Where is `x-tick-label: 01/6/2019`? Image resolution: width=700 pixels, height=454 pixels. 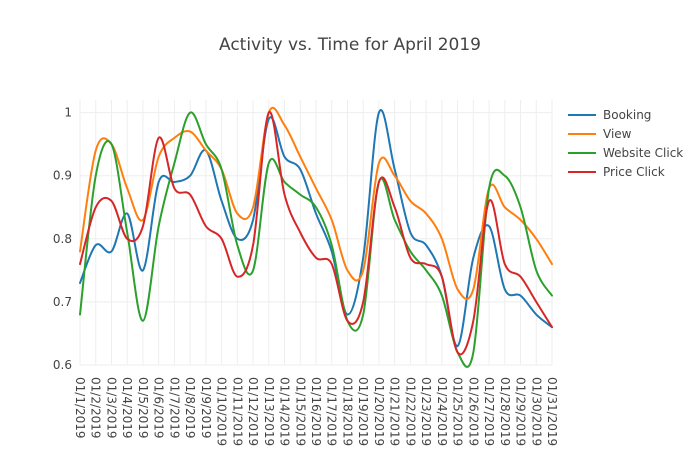 x-tick-label: 01/6/2019 is located at coordinates (159, 408).